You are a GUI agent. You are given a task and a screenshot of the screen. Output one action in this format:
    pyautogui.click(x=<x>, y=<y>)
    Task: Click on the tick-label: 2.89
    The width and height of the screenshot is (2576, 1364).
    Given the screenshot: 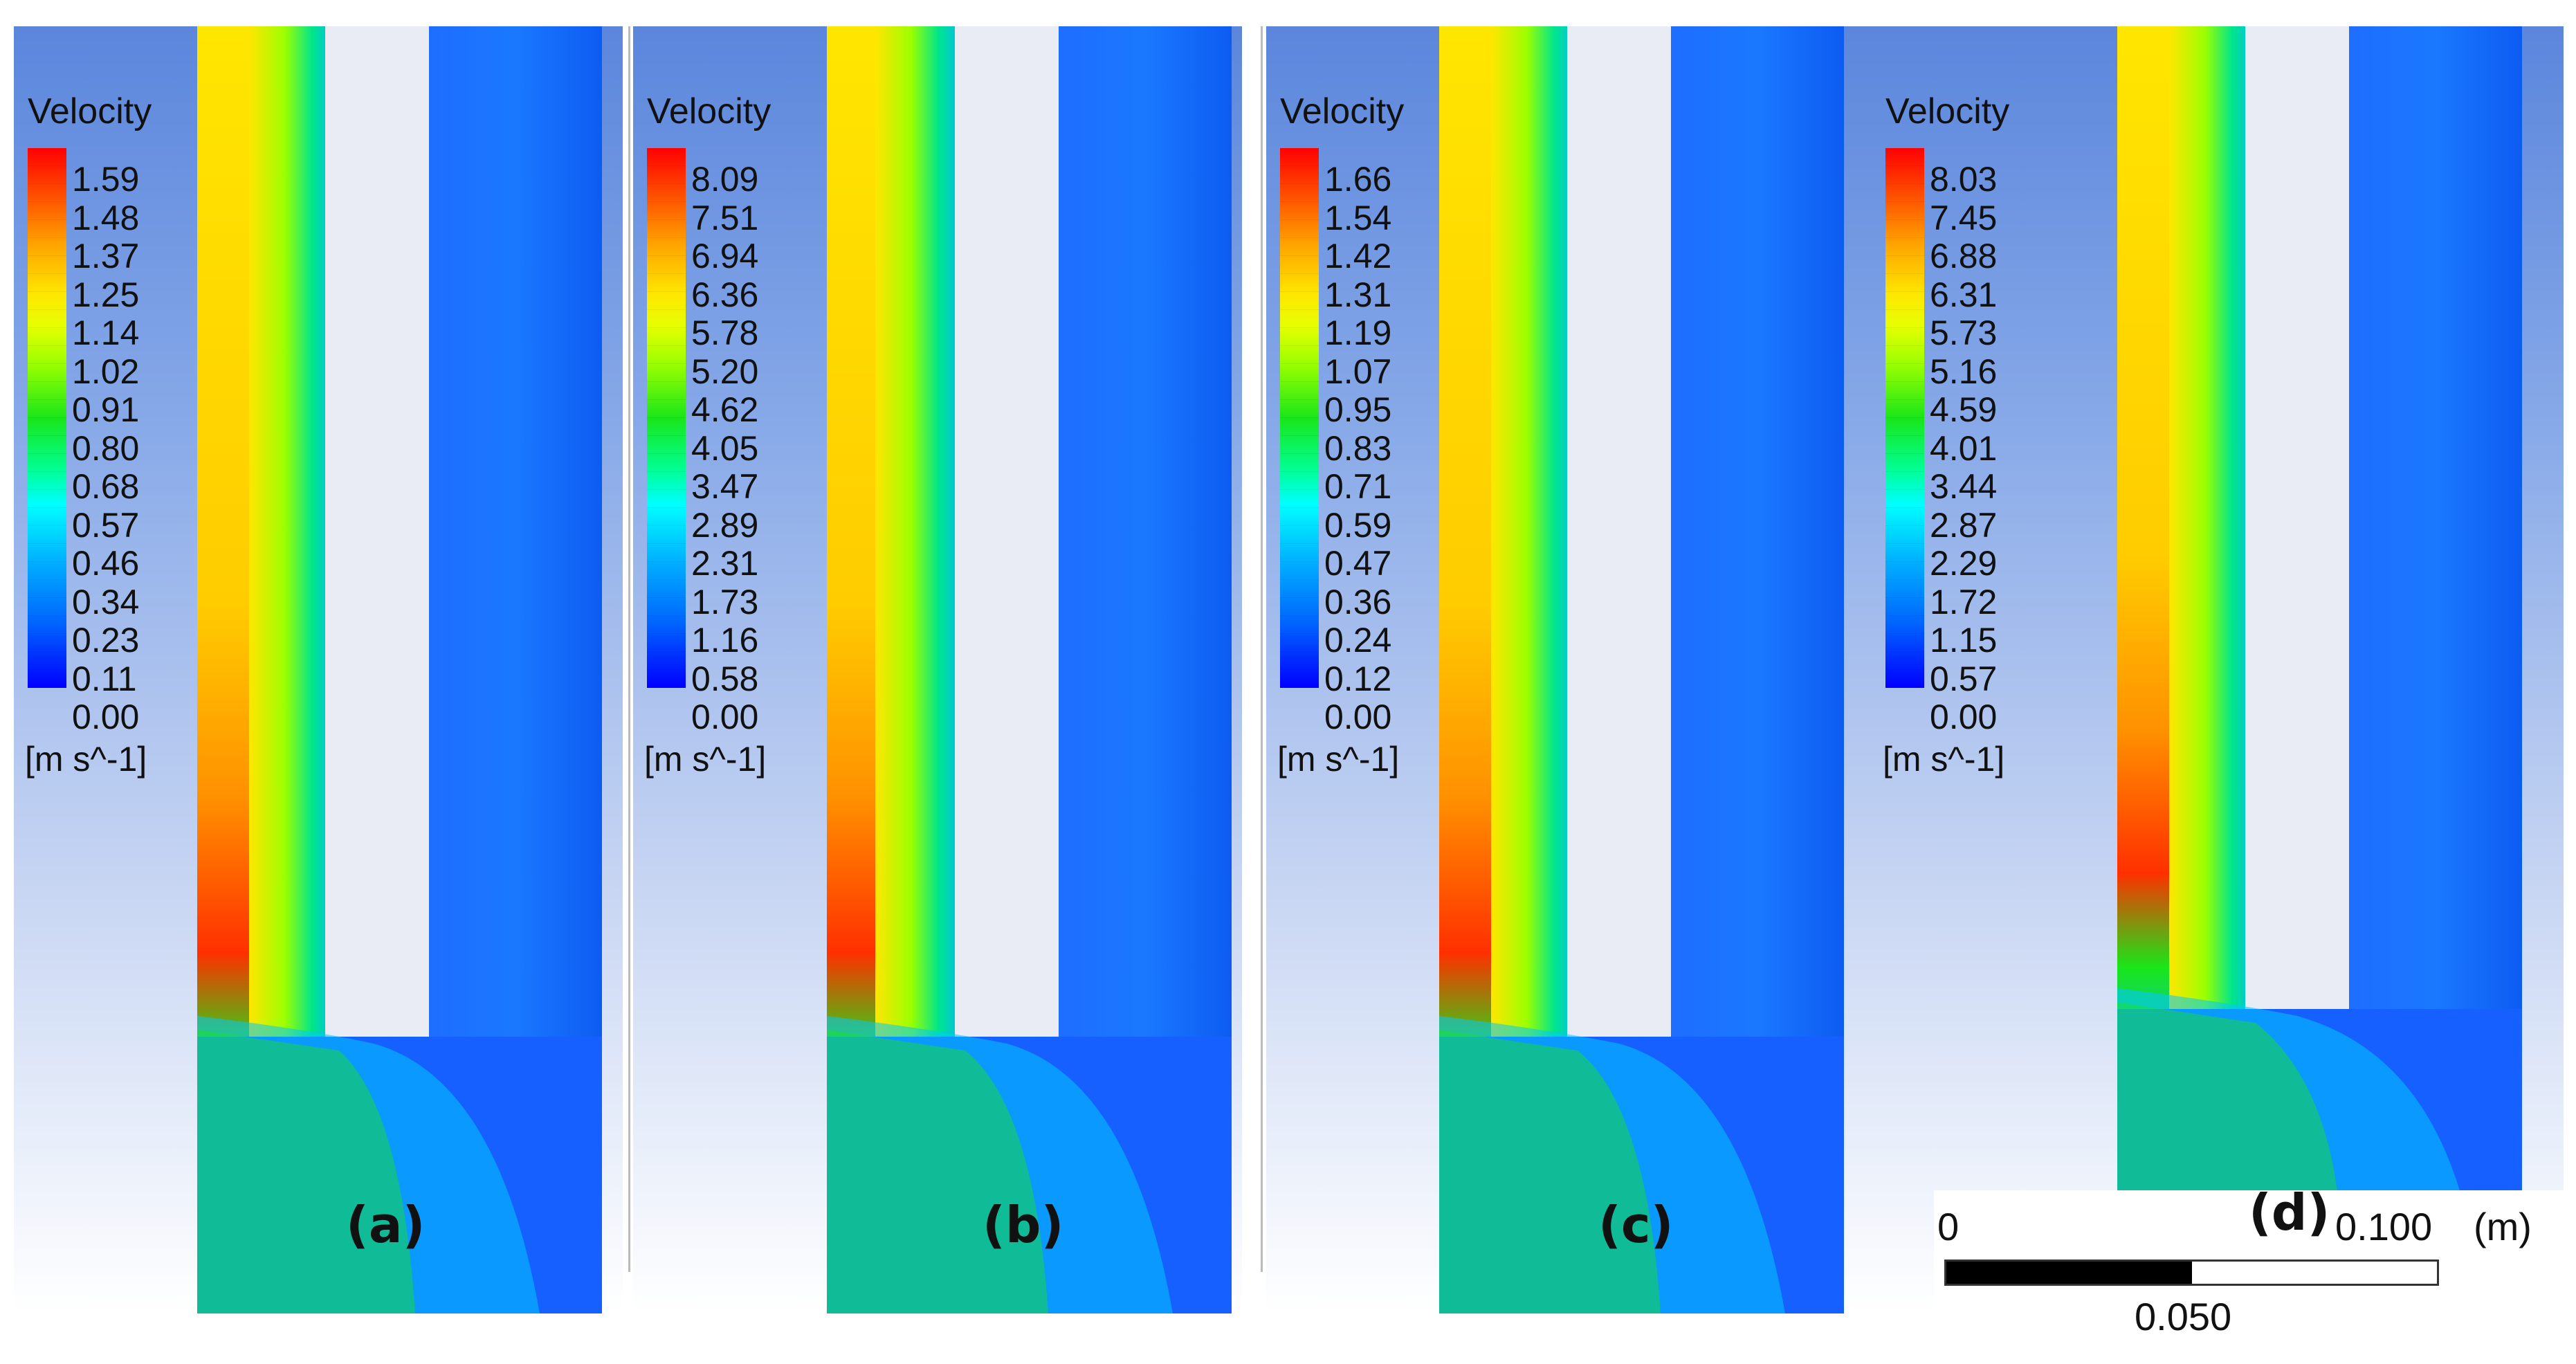 What is the action you would take?
    pyautogui.click(x=725, y=525)
    